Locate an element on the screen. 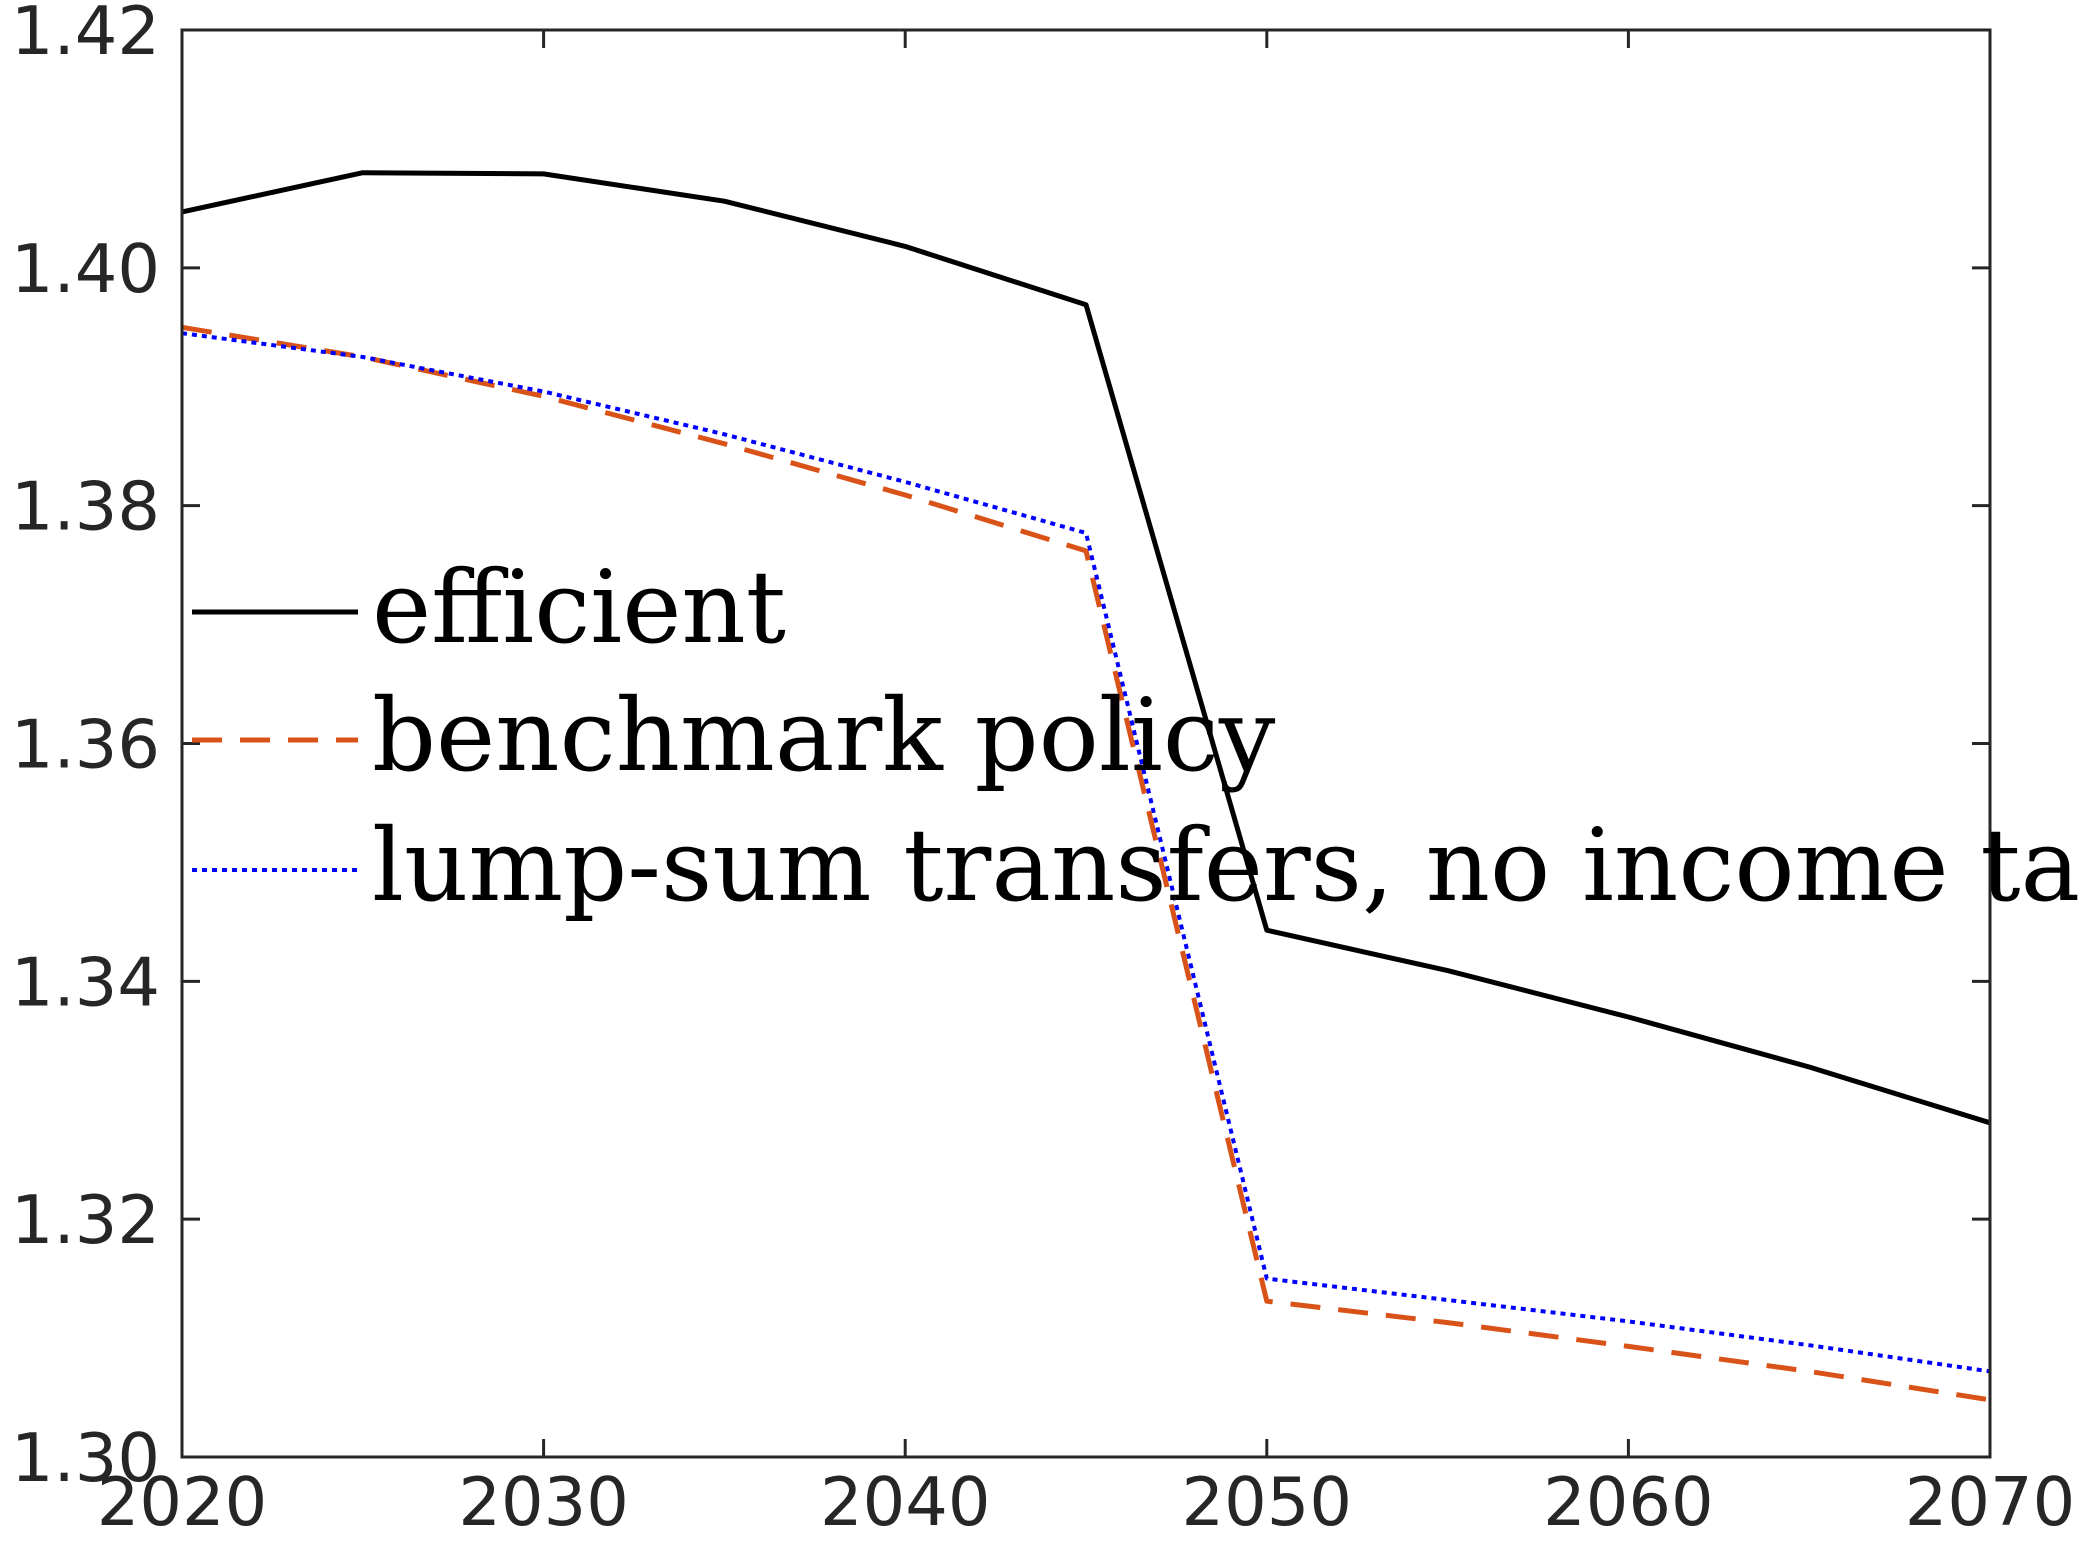  y-tick-label: 1.42 is located at coordinates (85, 35).